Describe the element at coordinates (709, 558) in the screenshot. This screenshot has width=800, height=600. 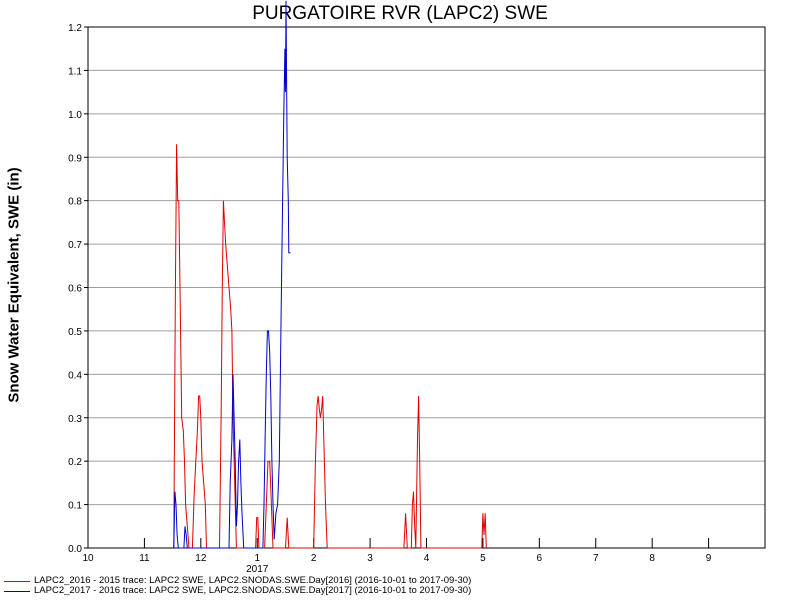
I see `x-tick-label: 9` at that location.